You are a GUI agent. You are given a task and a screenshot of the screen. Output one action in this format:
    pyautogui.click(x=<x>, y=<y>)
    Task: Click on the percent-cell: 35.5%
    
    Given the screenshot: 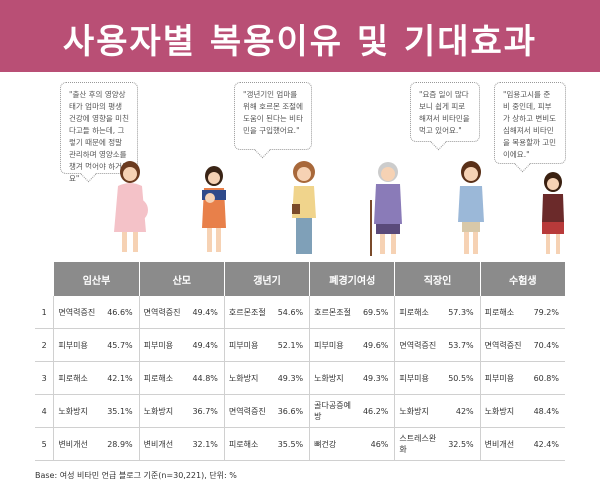 What is the action you would take?
    pyautogui.click(x=291, y=444)
    